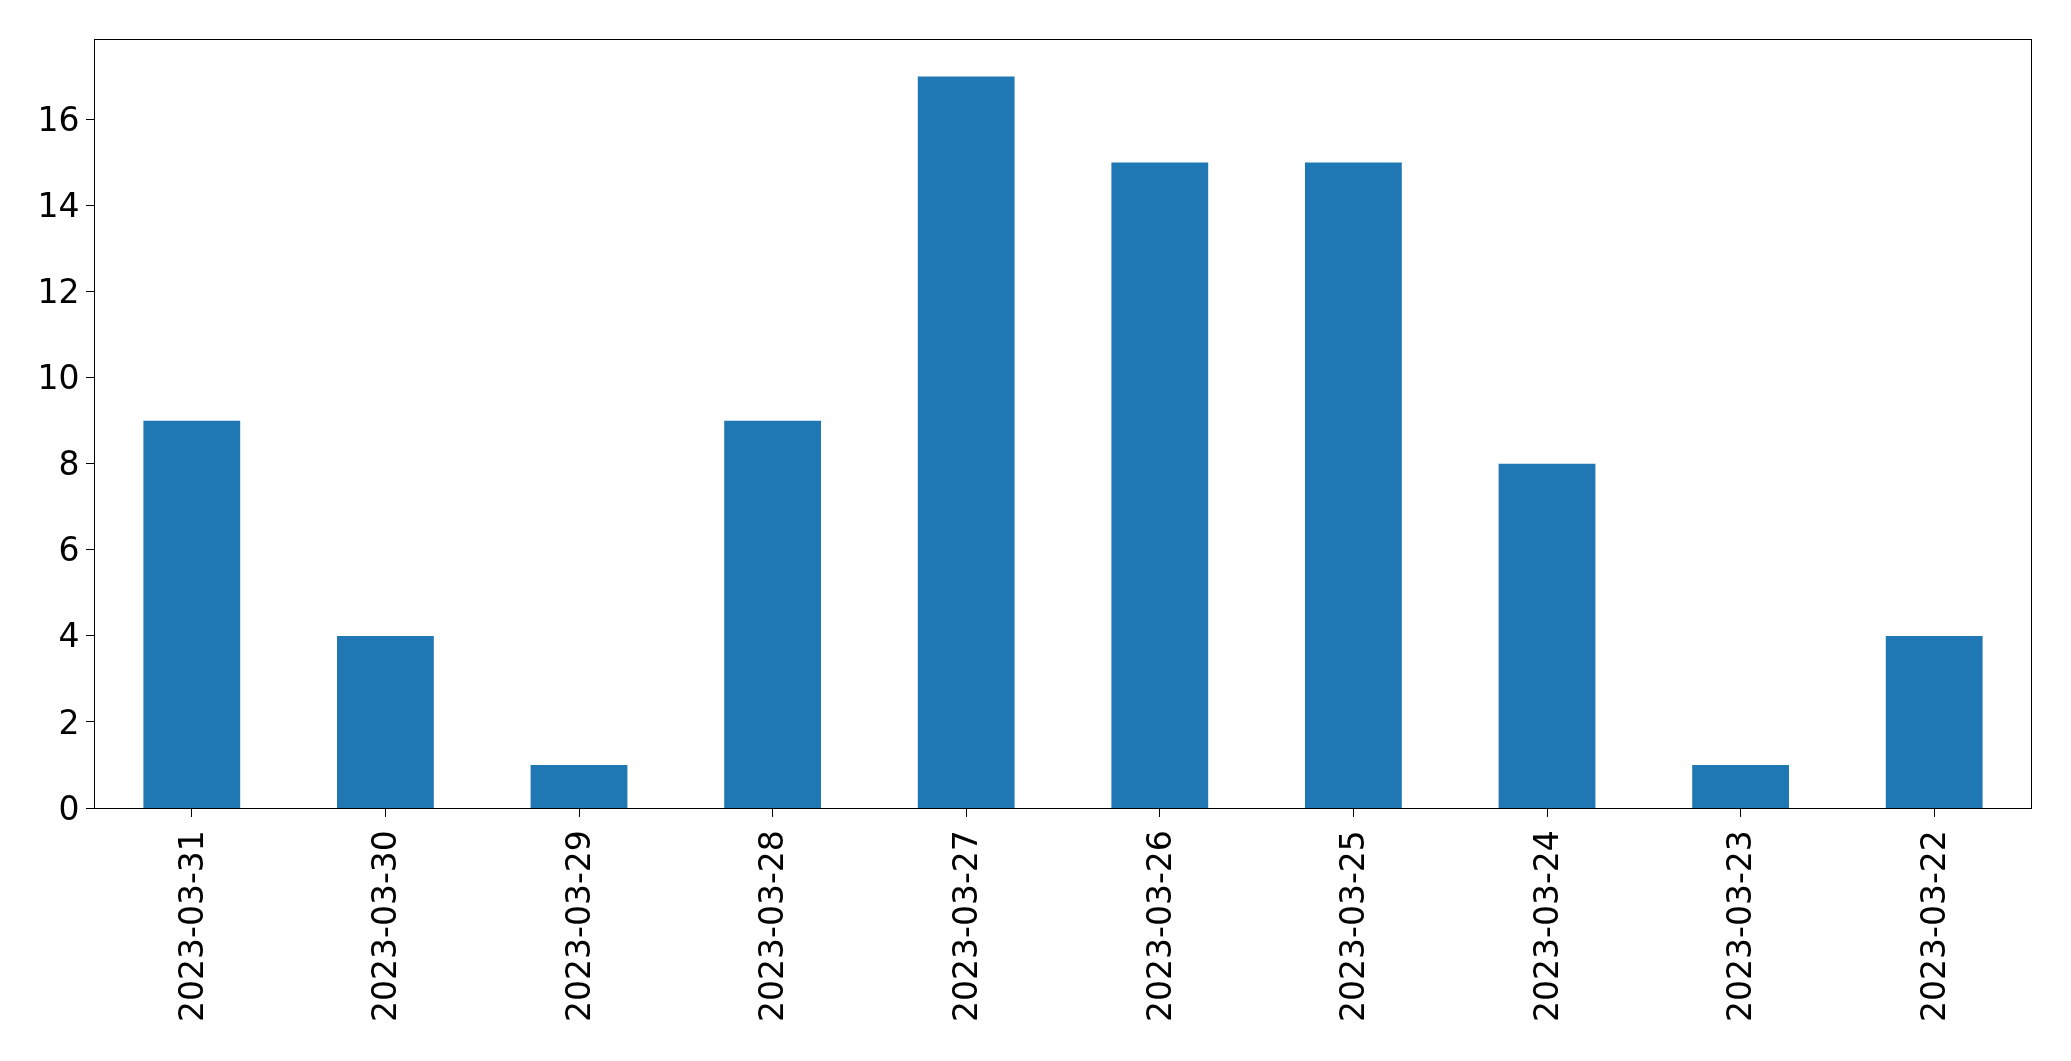 The image size is (2071, 1061). I want to click on y-tick-label: 10, so click(58, 378).